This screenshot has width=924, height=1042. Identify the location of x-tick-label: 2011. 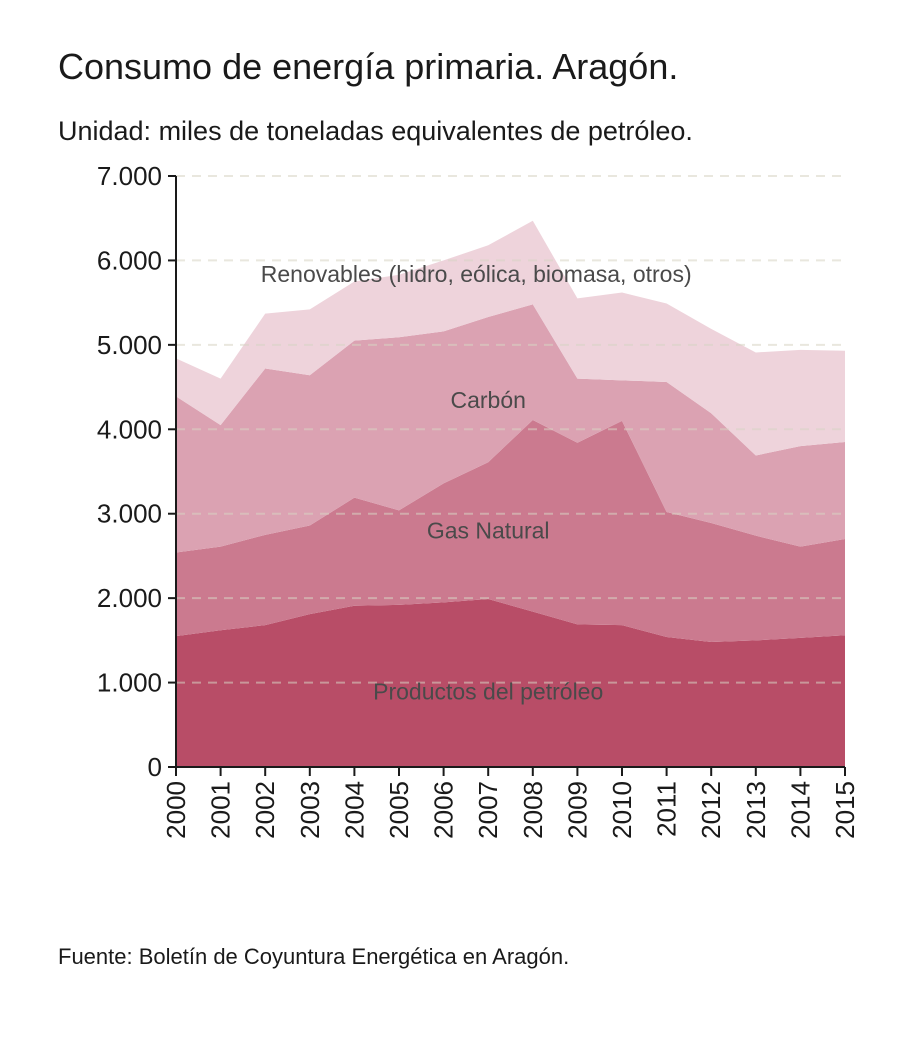
(667, 809).